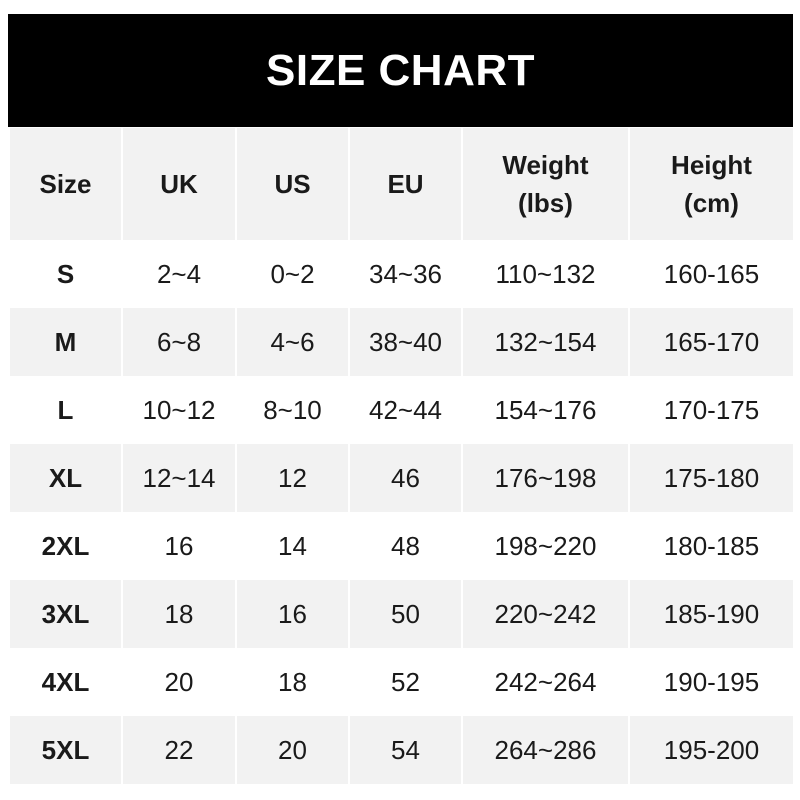  I want to click on table-cell: 14, so click(292, 546).